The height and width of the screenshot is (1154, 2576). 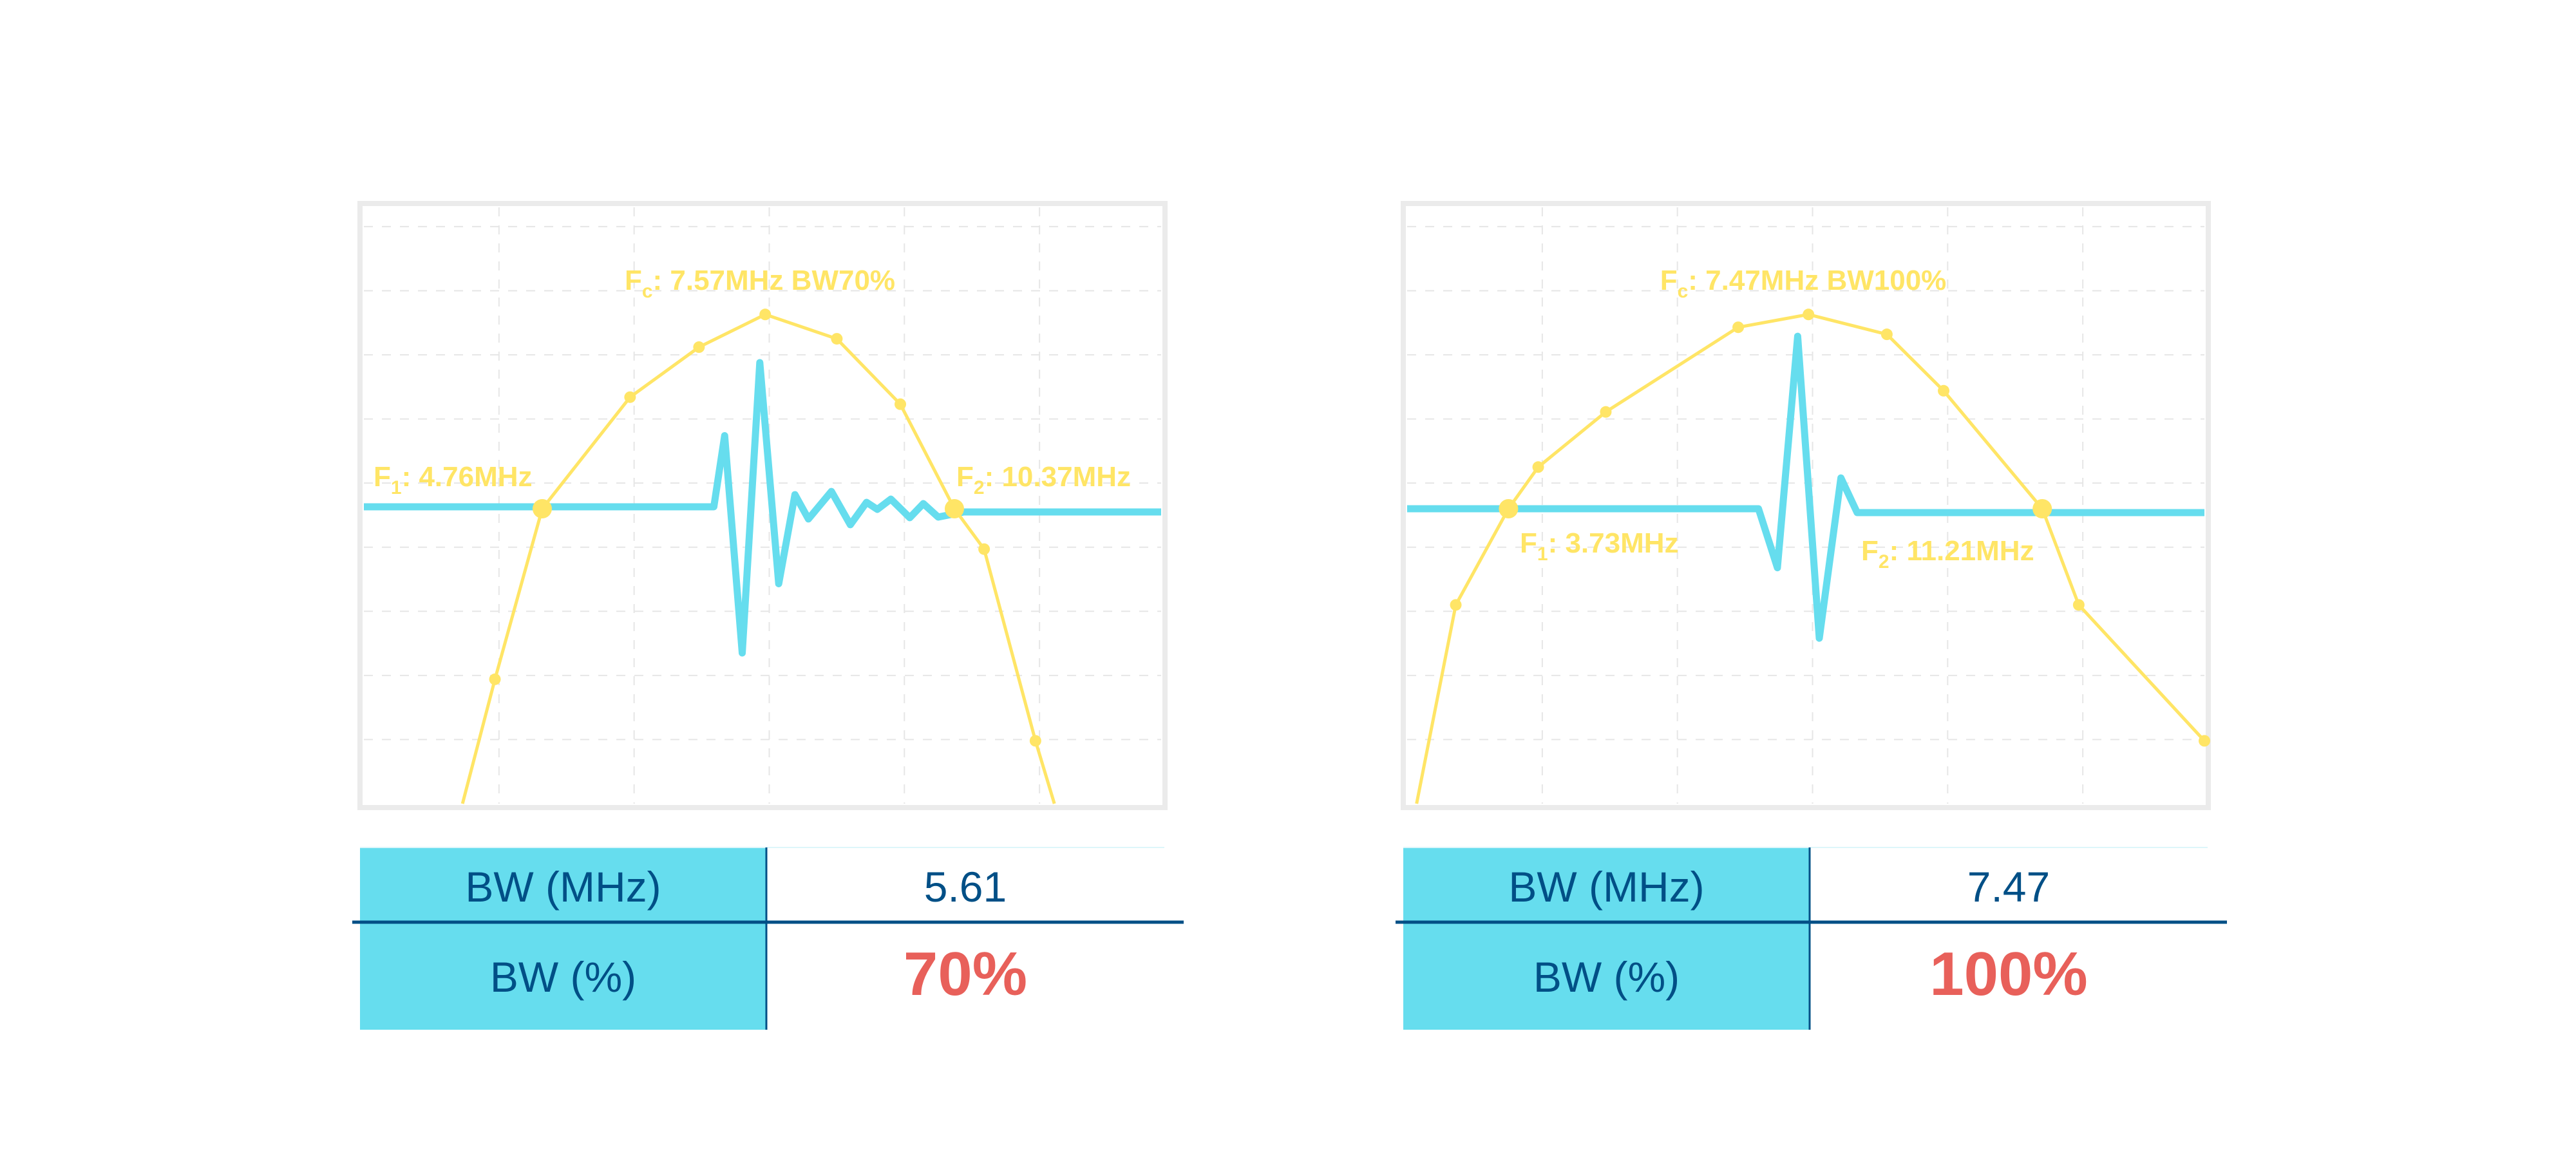 I want to click on fc-label: Fc: 7.57MHz BW70%, so click(x=760, y=283).